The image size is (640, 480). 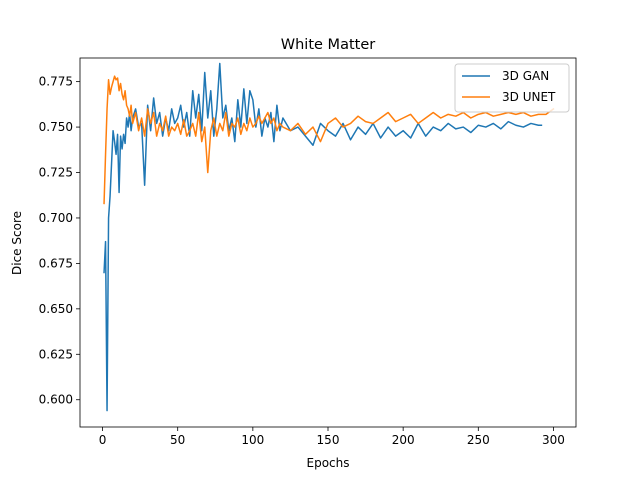 I want to click on legend-label: 3D UNET, so click(x=529, y=97).